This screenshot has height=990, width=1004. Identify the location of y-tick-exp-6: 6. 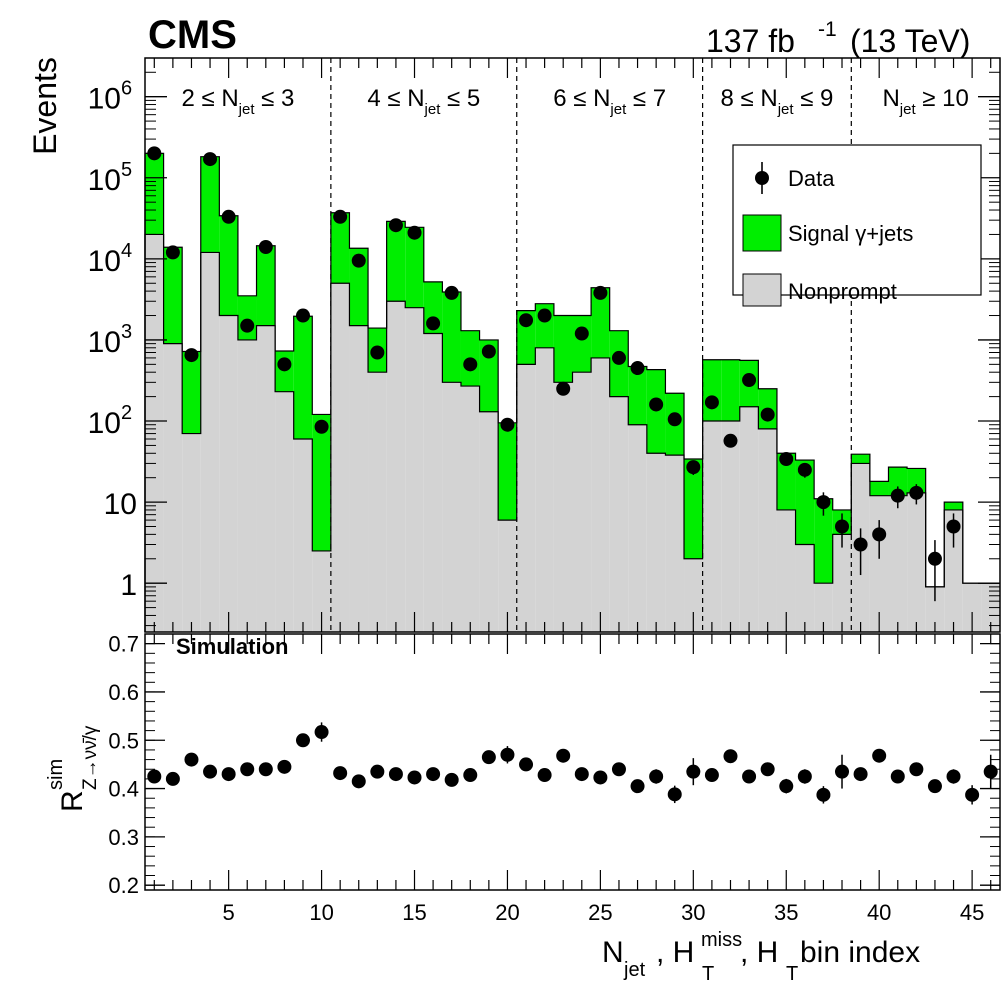
(126, 89).